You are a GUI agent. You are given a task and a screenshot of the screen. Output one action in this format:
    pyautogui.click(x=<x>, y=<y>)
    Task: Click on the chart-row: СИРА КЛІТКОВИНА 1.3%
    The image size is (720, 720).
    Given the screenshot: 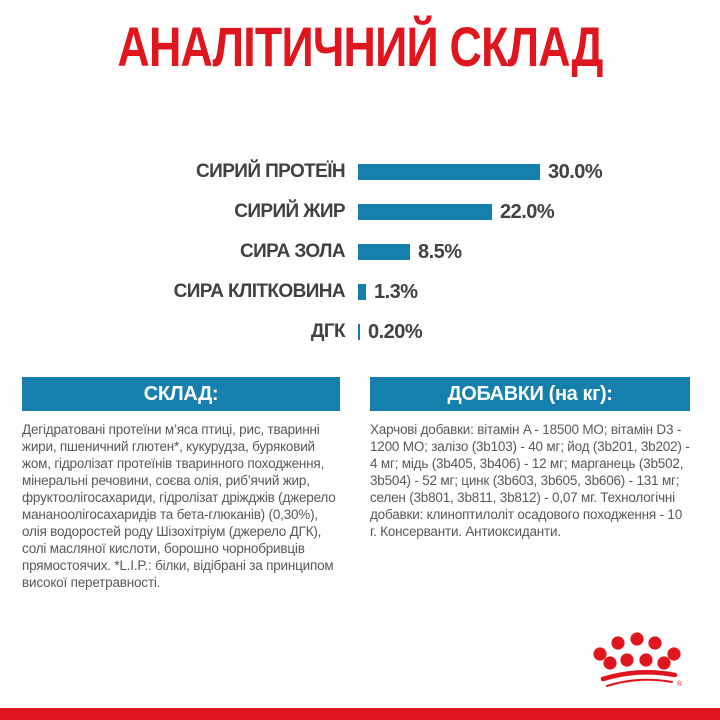 What is the action you would take?
    pyautogui.click(x=375, y=292)
    